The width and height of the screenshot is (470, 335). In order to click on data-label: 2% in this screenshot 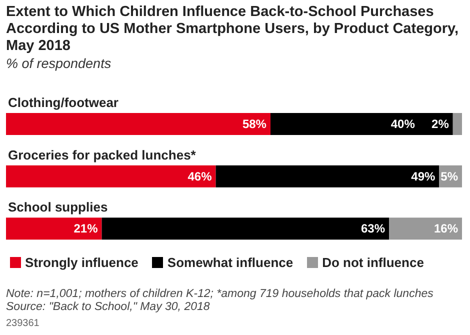, I will do `click(441, 124)`.